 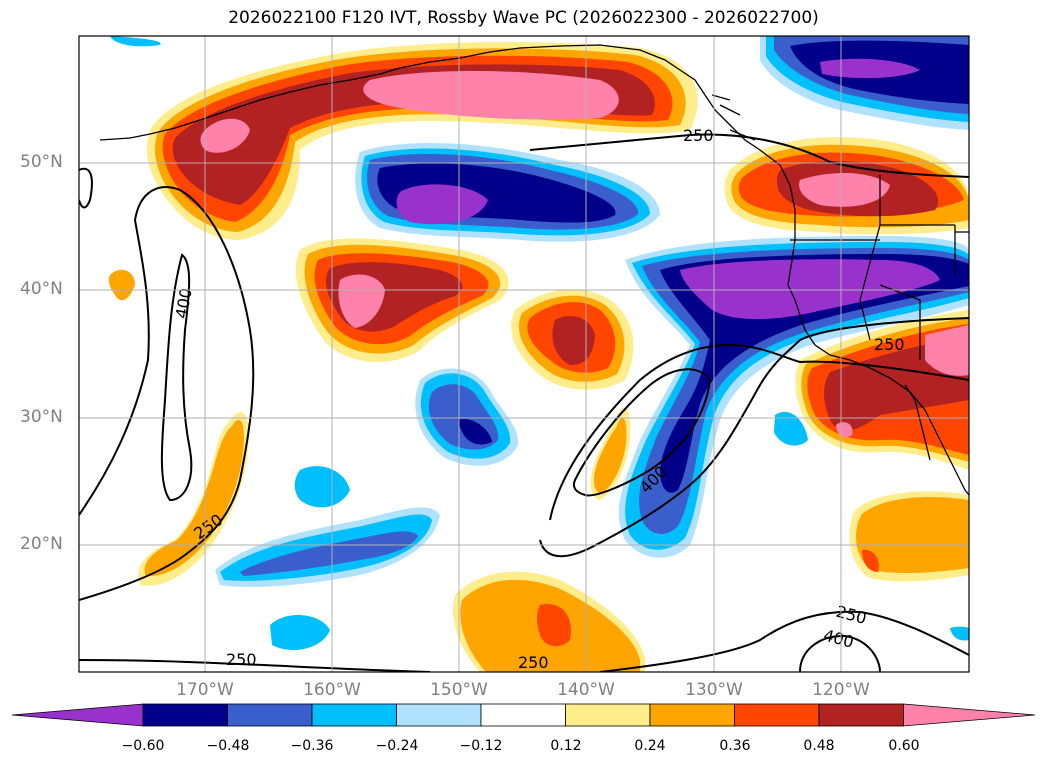 I want to click on lat-label: 50°N, so click(x=41, y=162).